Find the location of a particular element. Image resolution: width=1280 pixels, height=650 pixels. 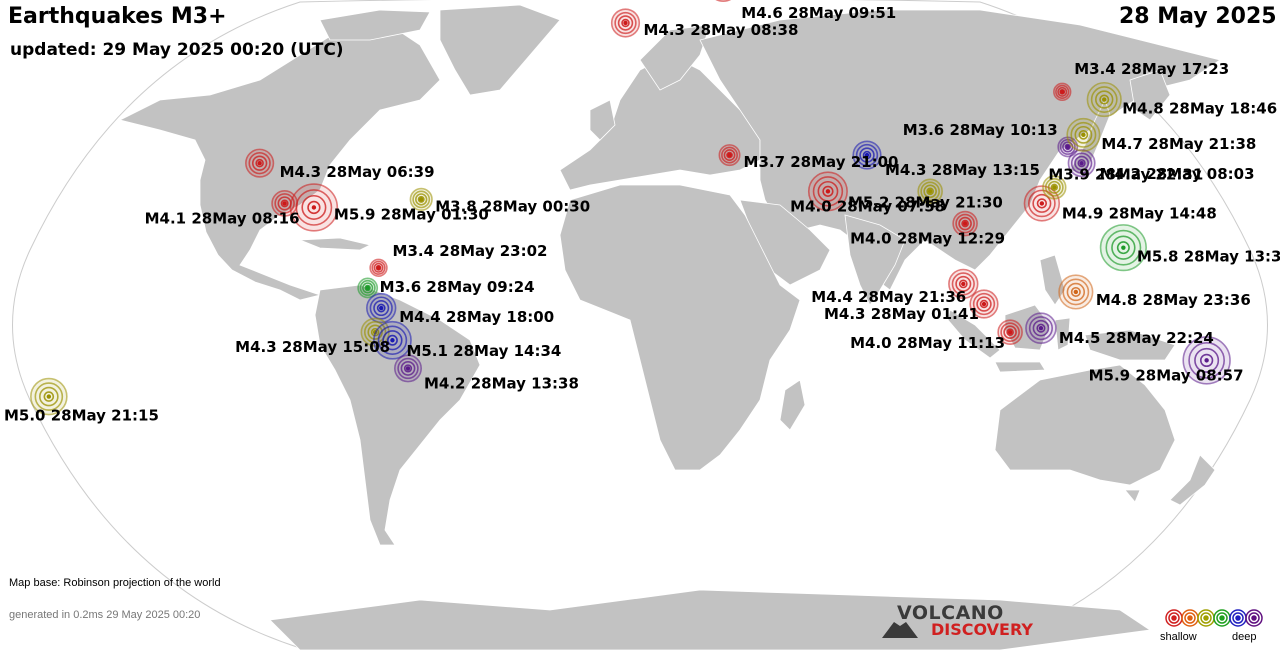

quake-label: M4.8 28May 18:46 is located at coordinates (1199, 109).